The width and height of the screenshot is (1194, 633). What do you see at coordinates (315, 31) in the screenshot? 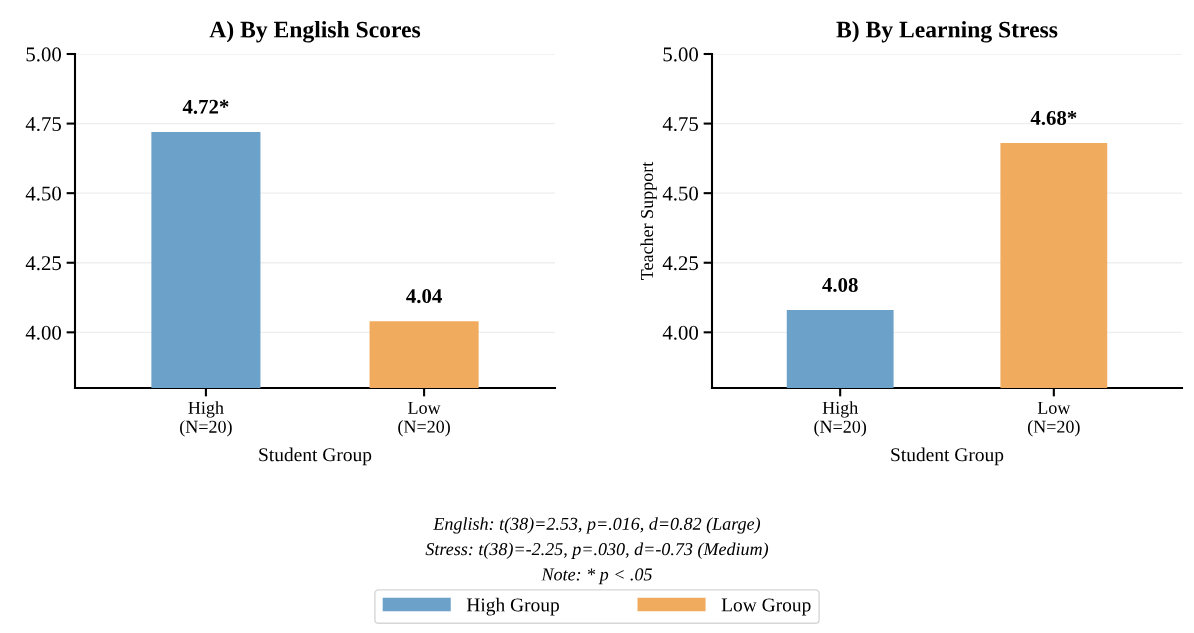
I see `chart-title: A) By English Scores` at bounding box center [315, 31].